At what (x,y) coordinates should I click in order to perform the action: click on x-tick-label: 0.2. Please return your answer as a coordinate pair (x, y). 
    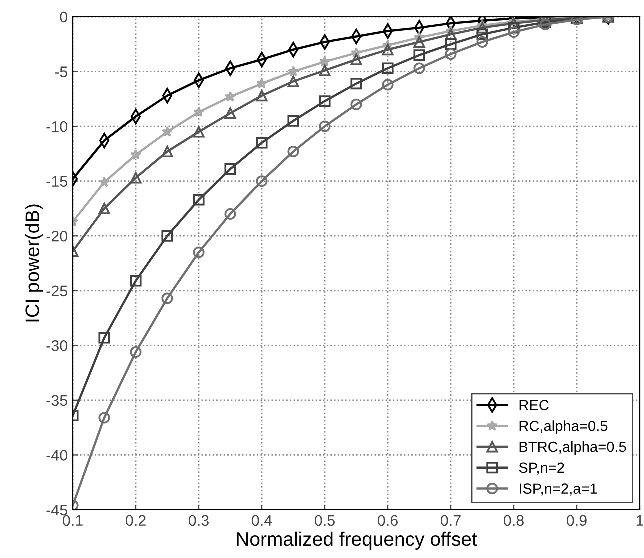
    Looking at the image, I should click on (136, 520).